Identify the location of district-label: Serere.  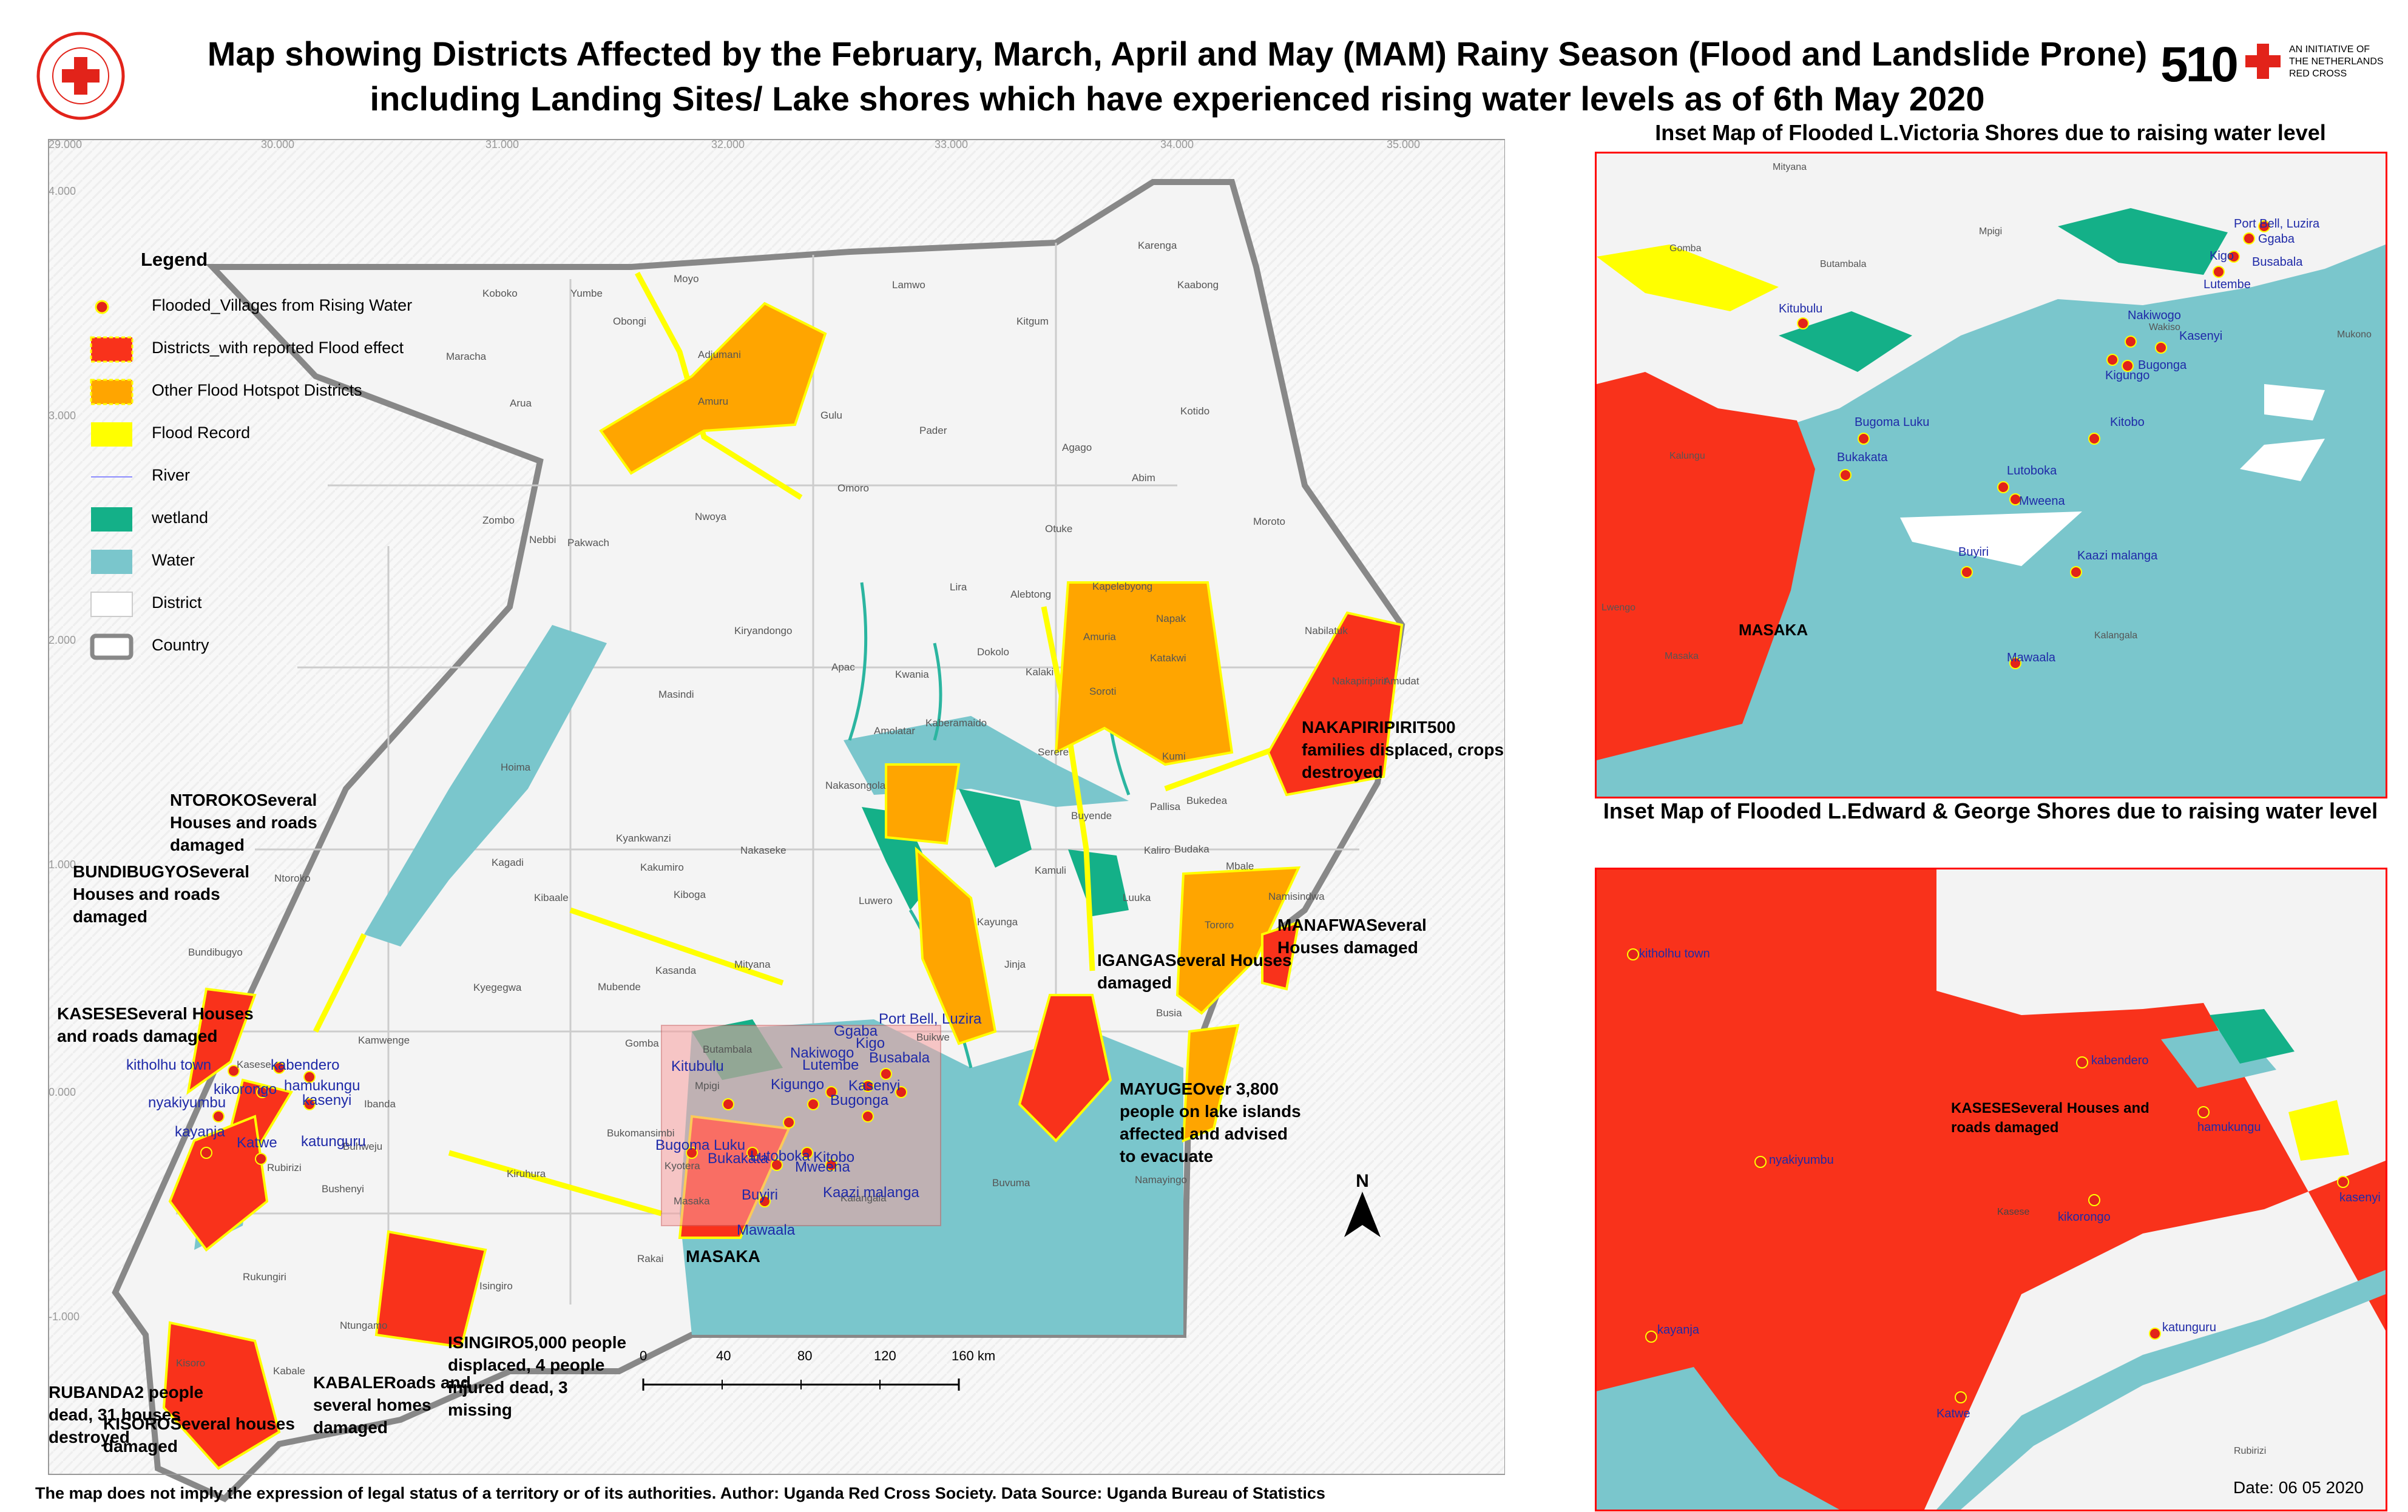
(1053, 752).